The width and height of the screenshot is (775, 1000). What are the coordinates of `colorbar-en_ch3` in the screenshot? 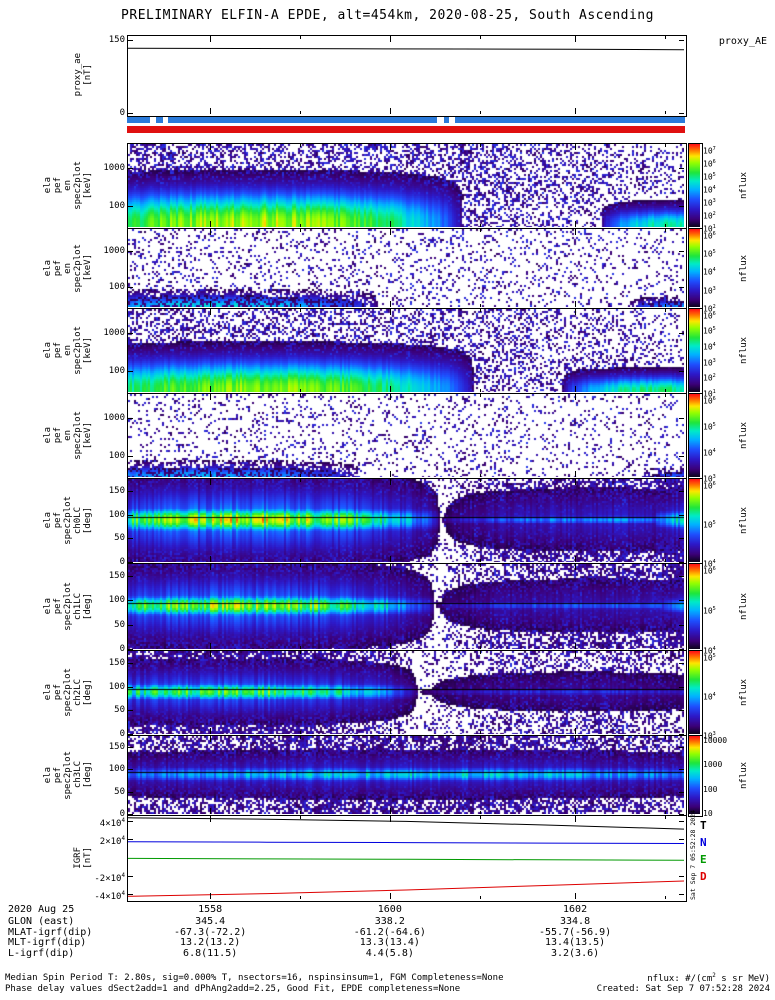 It's located at (695, 436).